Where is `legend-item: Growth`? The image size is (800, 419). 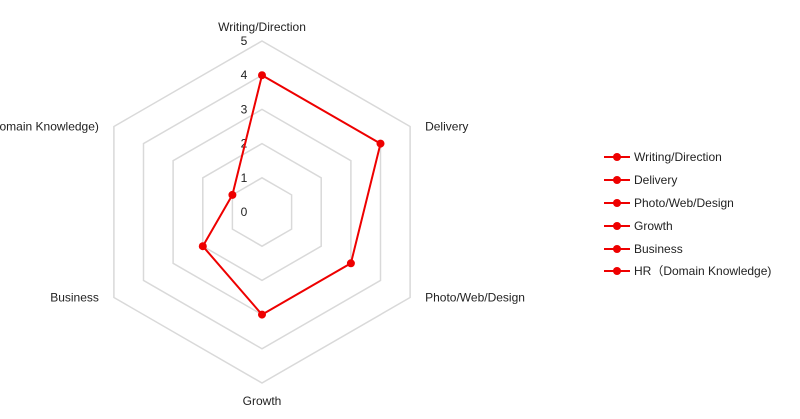 legend-item: Growth is located at coordinates (687, 225).